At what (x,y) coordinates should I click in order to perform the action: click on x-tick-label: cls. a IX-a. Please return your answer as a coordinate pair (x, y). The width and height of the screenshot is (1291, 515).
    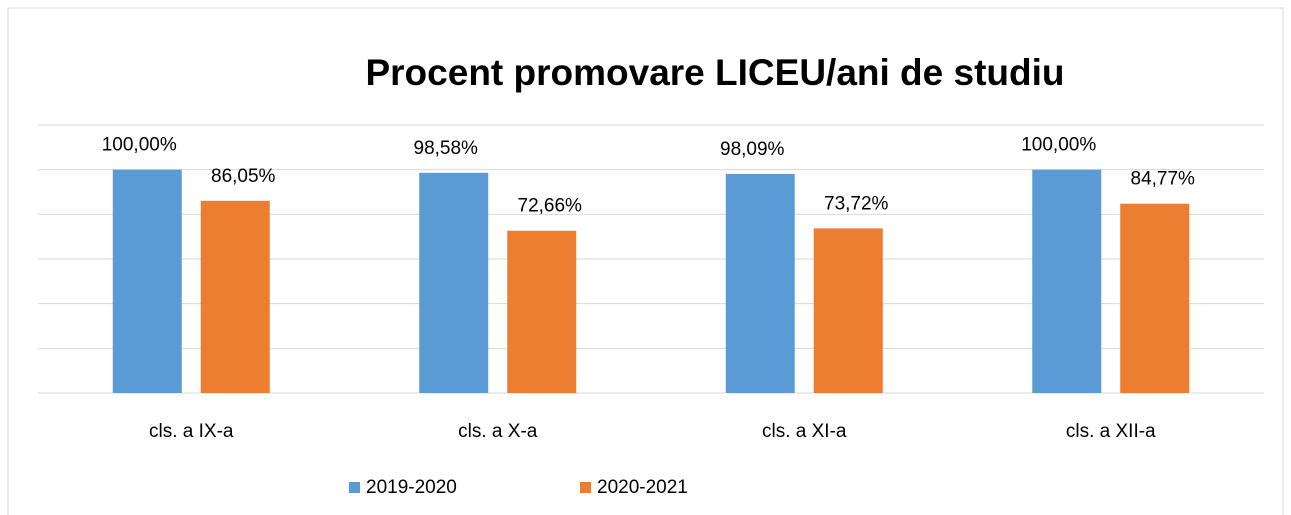
    Looking at the image, I should click on (191, 431).